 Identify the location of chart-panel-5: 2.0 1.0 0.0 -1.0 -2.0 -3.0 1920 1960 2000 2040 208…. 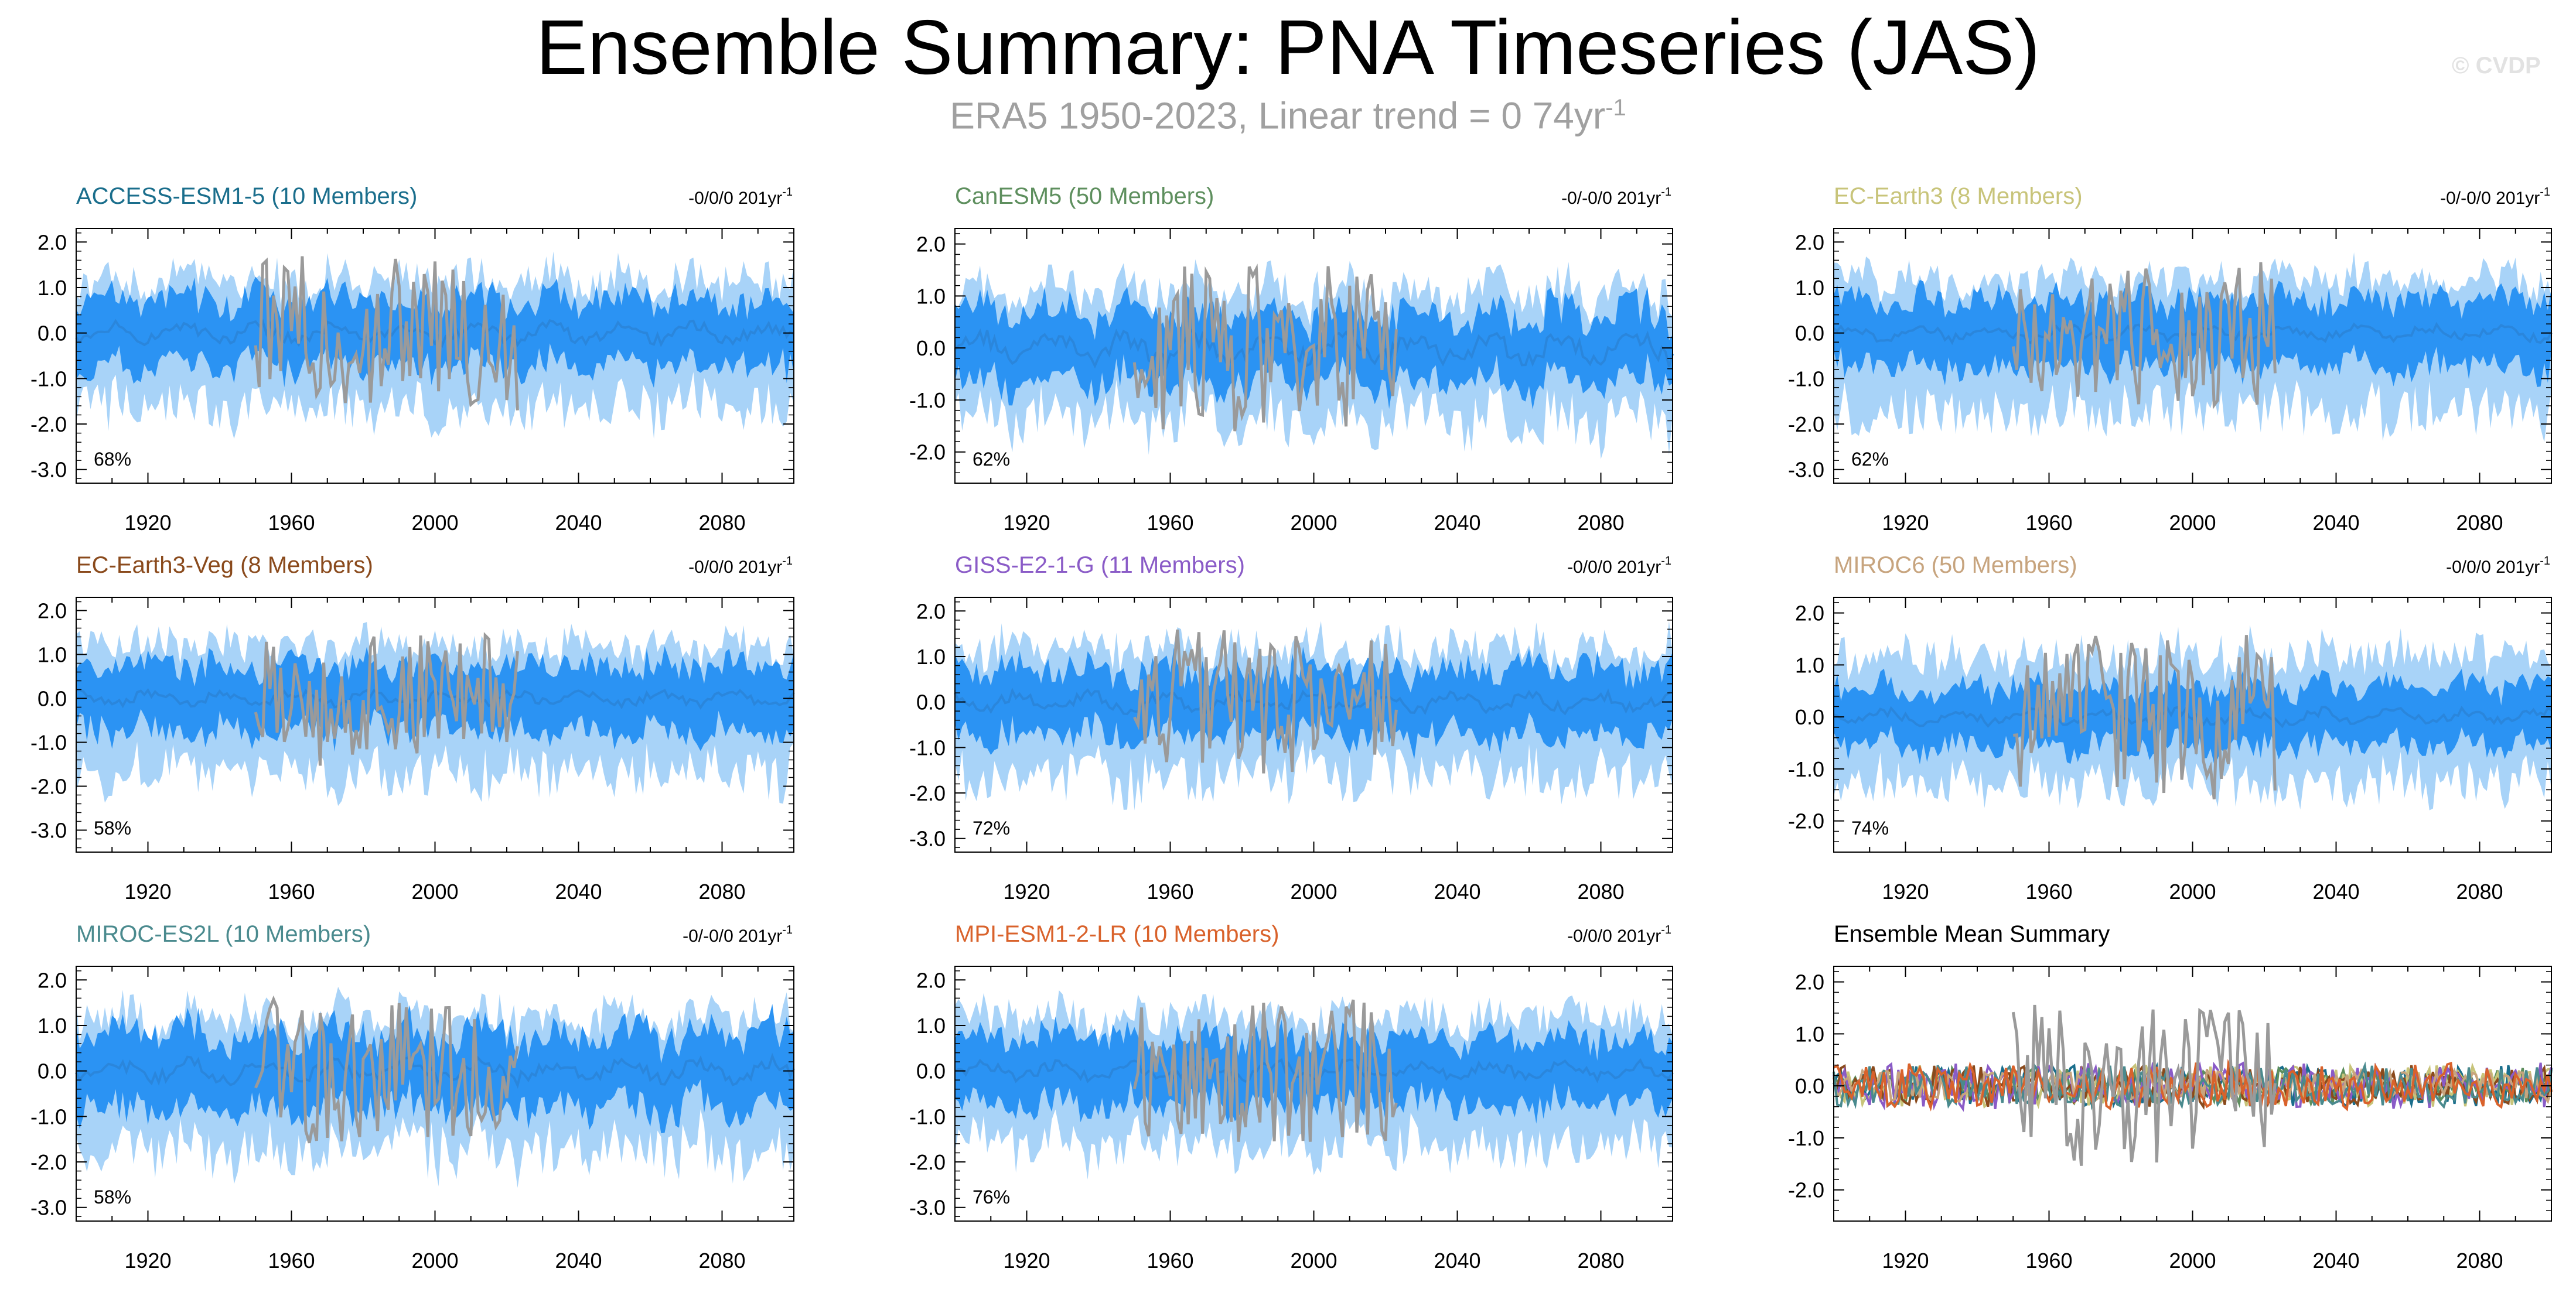
(1291, 728).